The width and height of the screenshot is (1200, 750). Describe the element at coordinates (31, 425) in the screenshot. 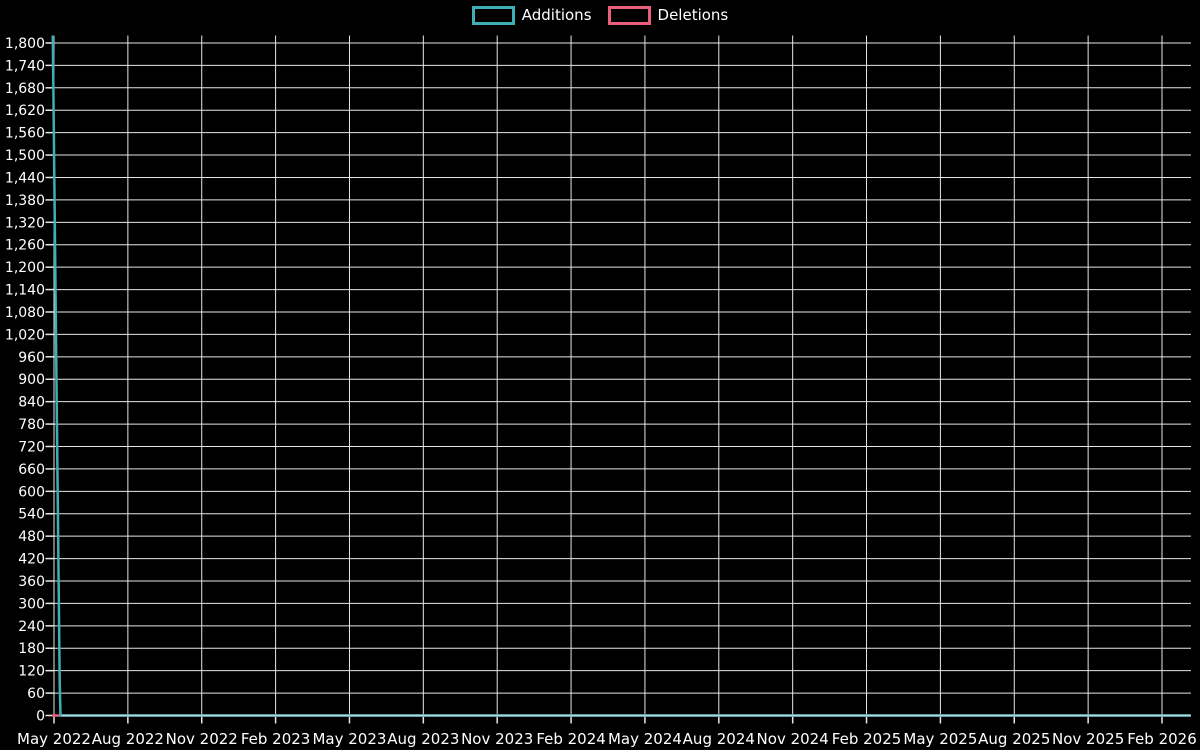

I see `y-axis-label: 780` at that location.